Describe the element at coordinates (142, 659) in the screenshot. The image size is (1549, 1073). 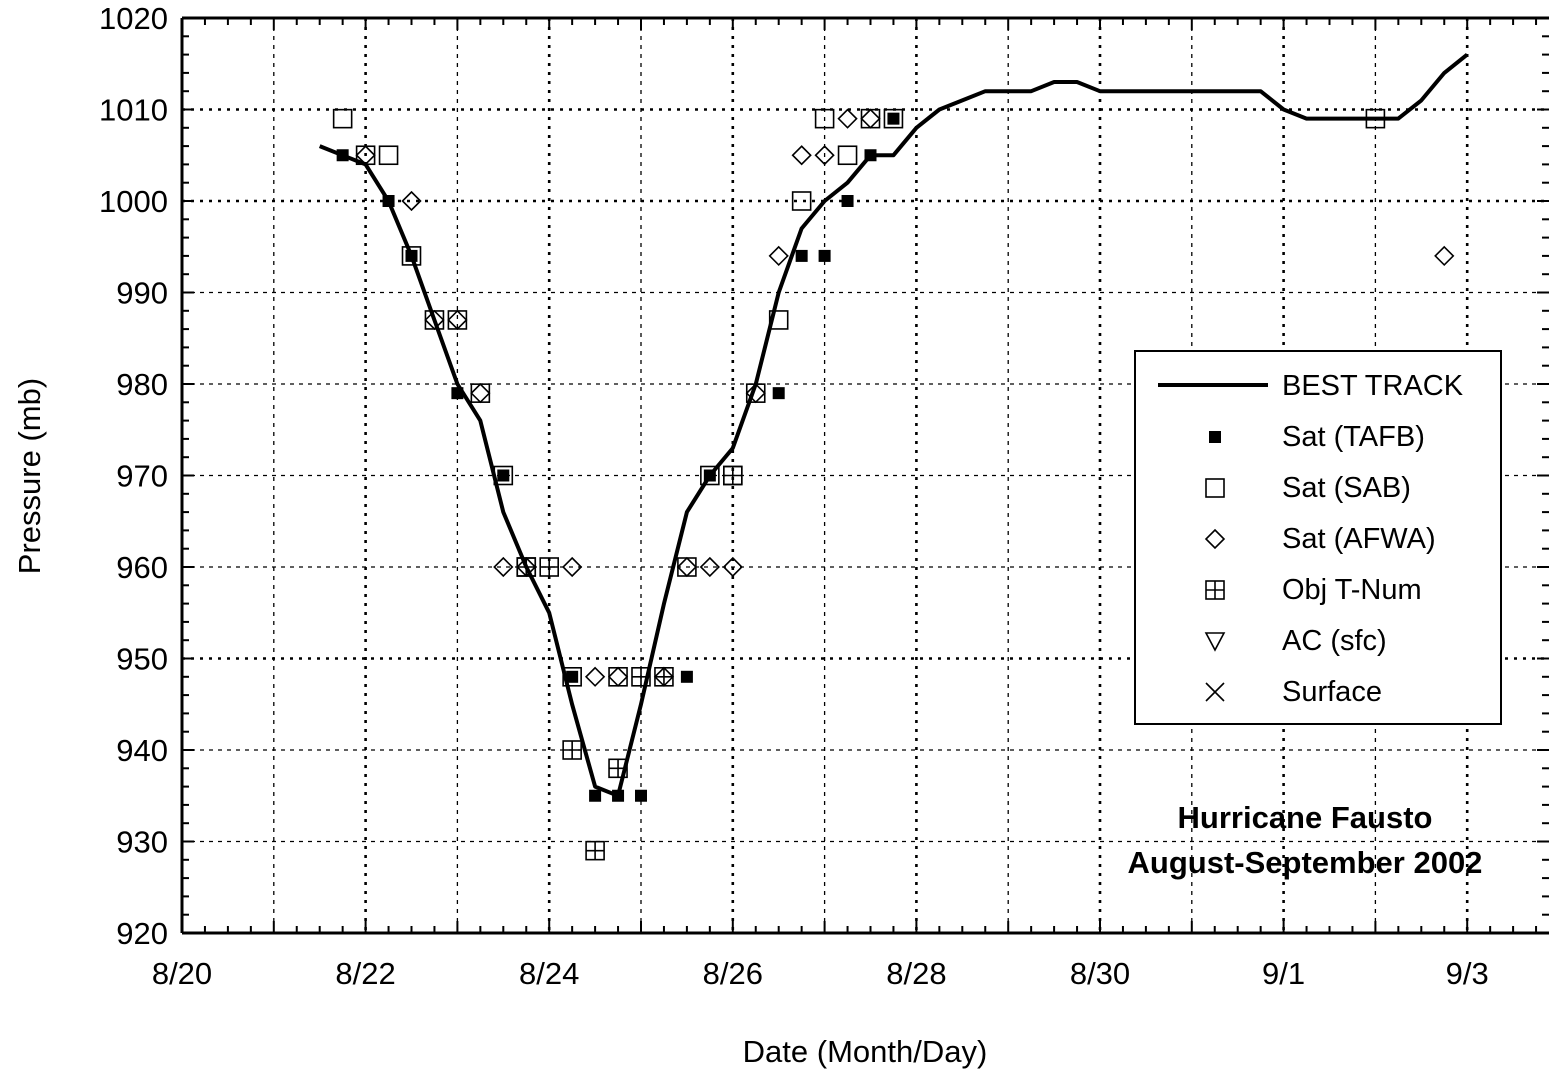
I see `y-tick-label: 950` at that location.